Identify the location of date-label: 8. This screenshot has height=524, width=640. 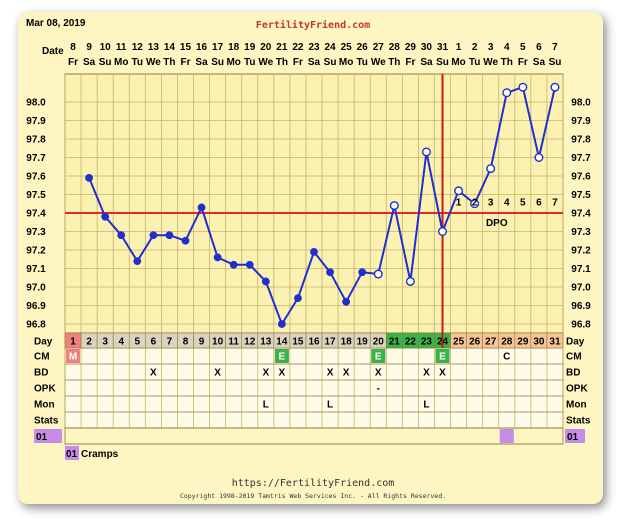
(73, 47).